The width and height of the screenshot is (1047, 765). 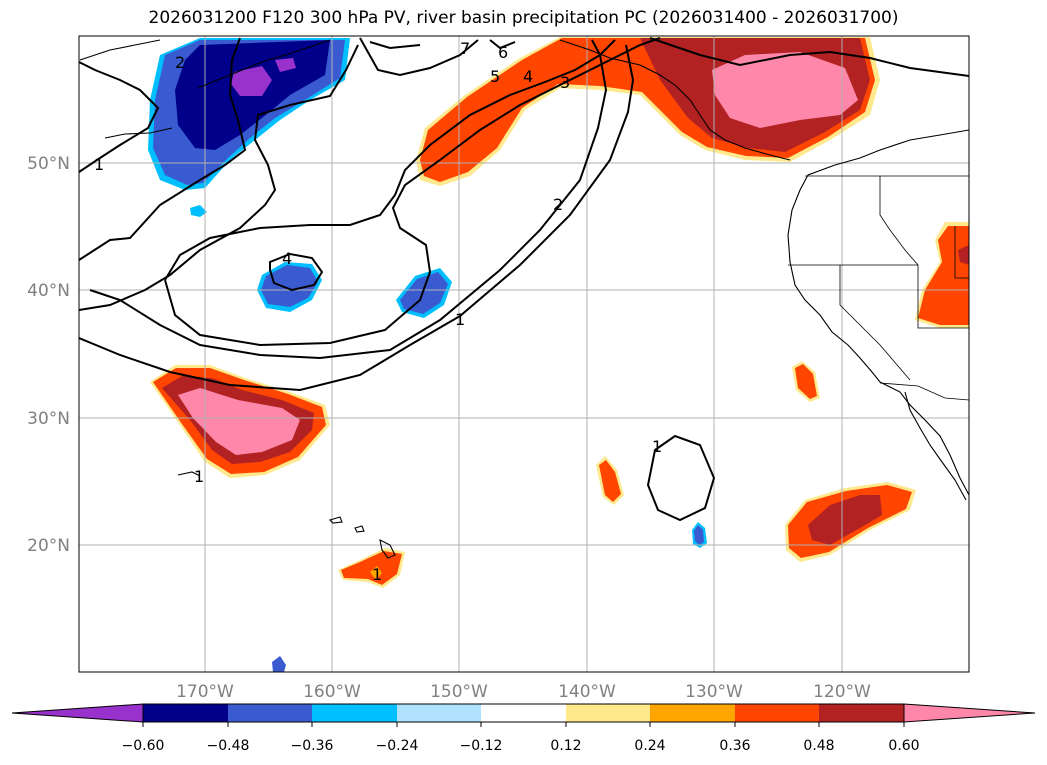 What do you see at coordinates (481, 746) in the screenshot?
I see `colorbar-tick-label: −0.12` at bounding box center [481, 746].